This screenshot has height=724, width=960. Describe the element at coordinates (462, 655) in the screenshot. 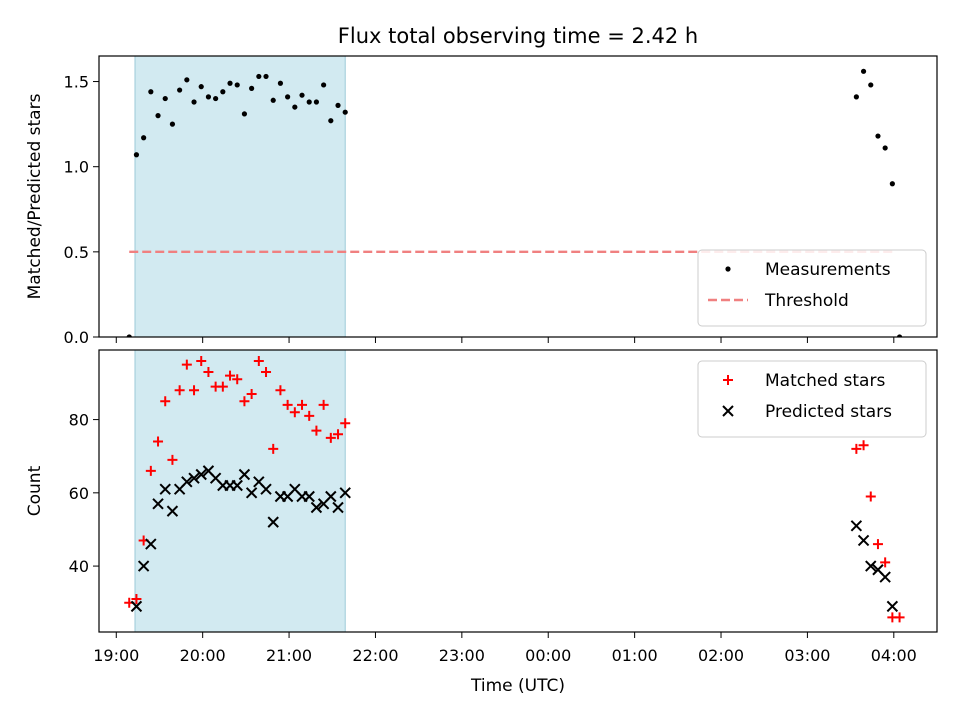

I see `x-tick-label: 23:00` at that location.